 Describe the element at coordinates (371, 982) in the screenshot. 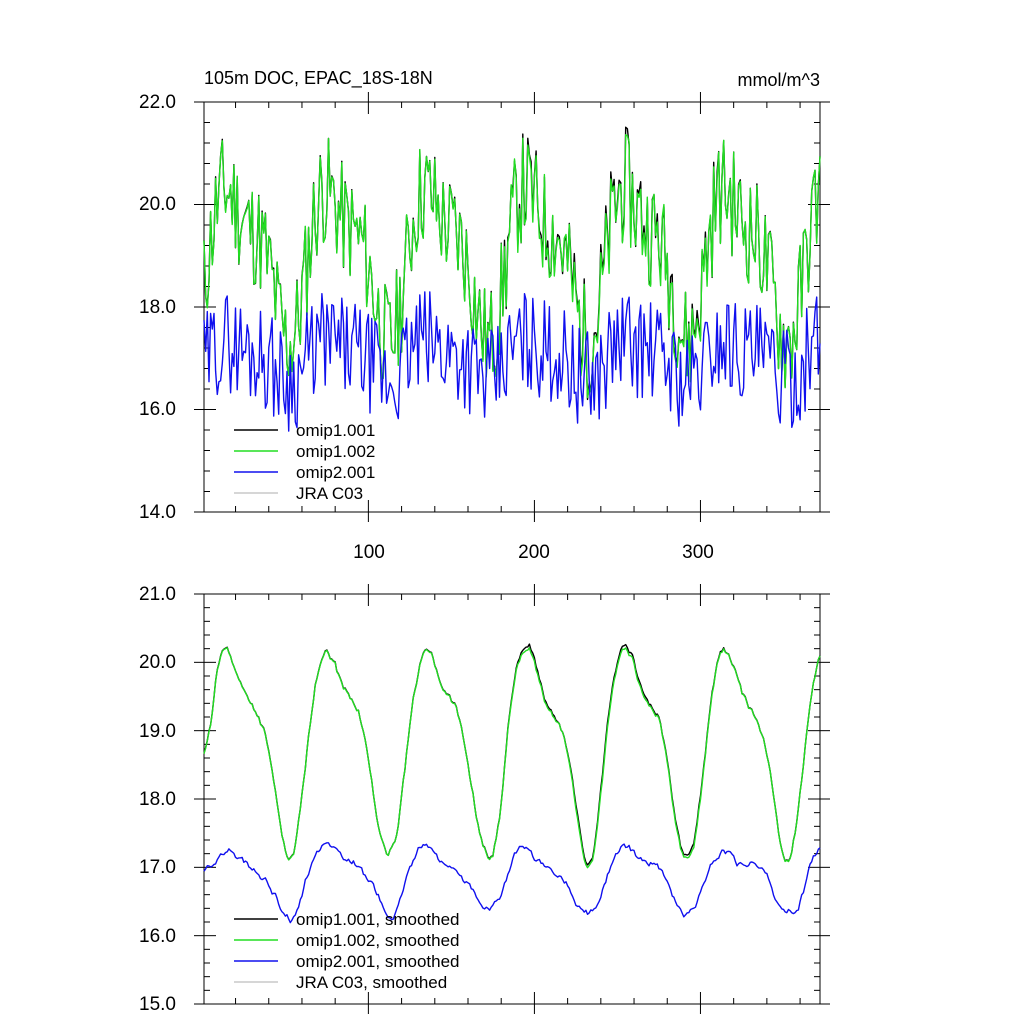

I see `legend-label: JRA C03, smoothed` at that location.